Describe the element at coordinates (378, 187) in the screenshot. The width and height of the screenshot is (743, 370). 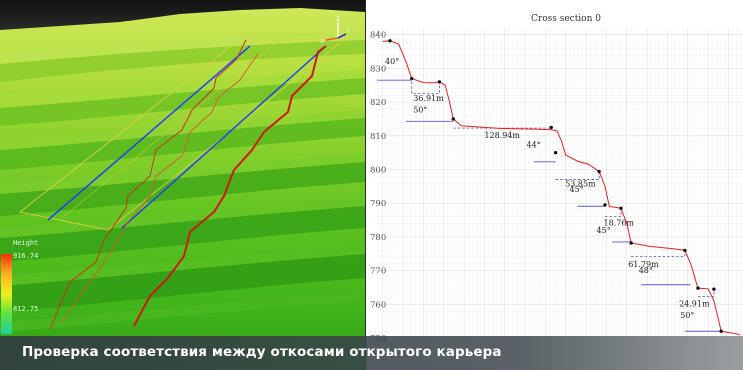
I see `y-axis-ticks: 840830820810800790780770760750` at that location.